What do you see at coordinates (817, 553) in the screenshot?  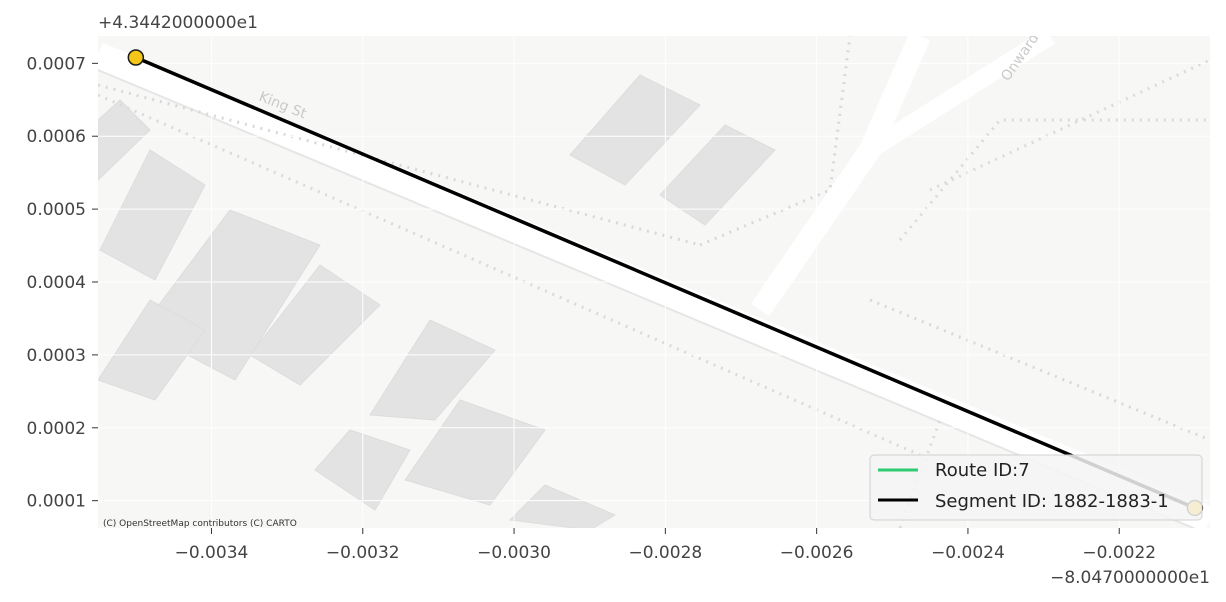 I see `x-tick-label: −0.0026` at bounding box center [817, 553].